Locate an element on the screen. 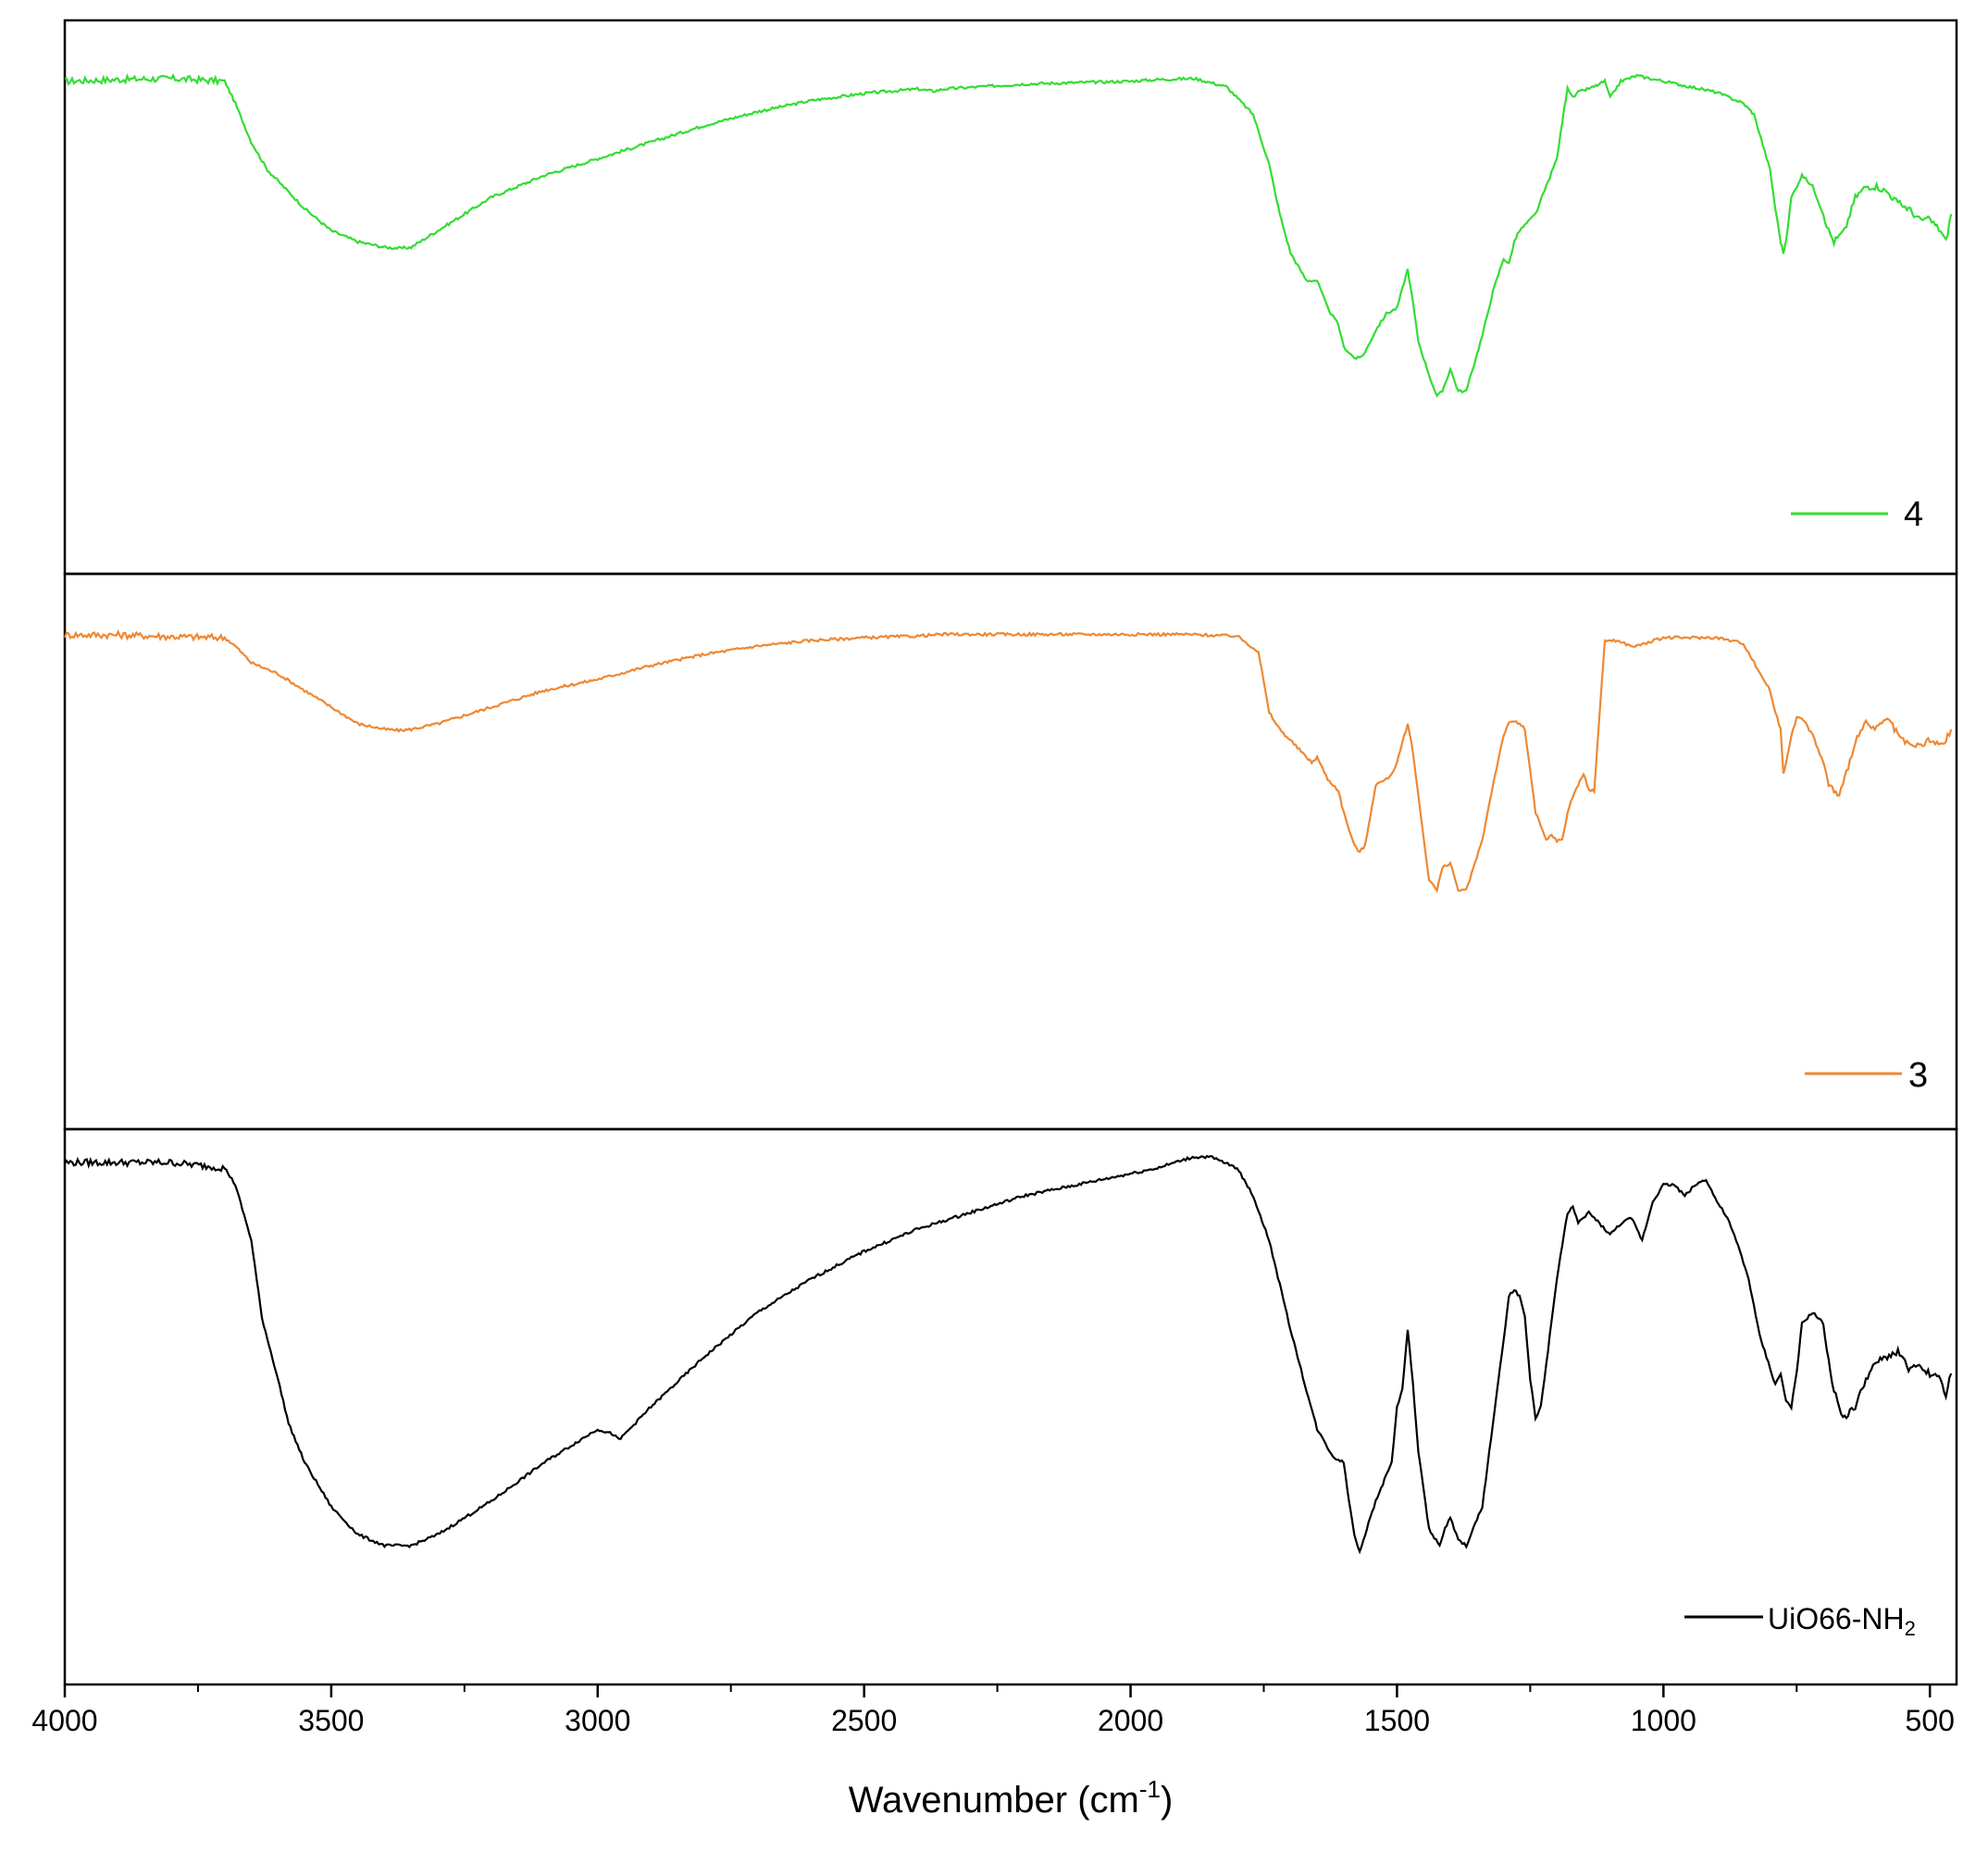  x-axis-title-suffix: ) is located at coordinates (1167, 1801).